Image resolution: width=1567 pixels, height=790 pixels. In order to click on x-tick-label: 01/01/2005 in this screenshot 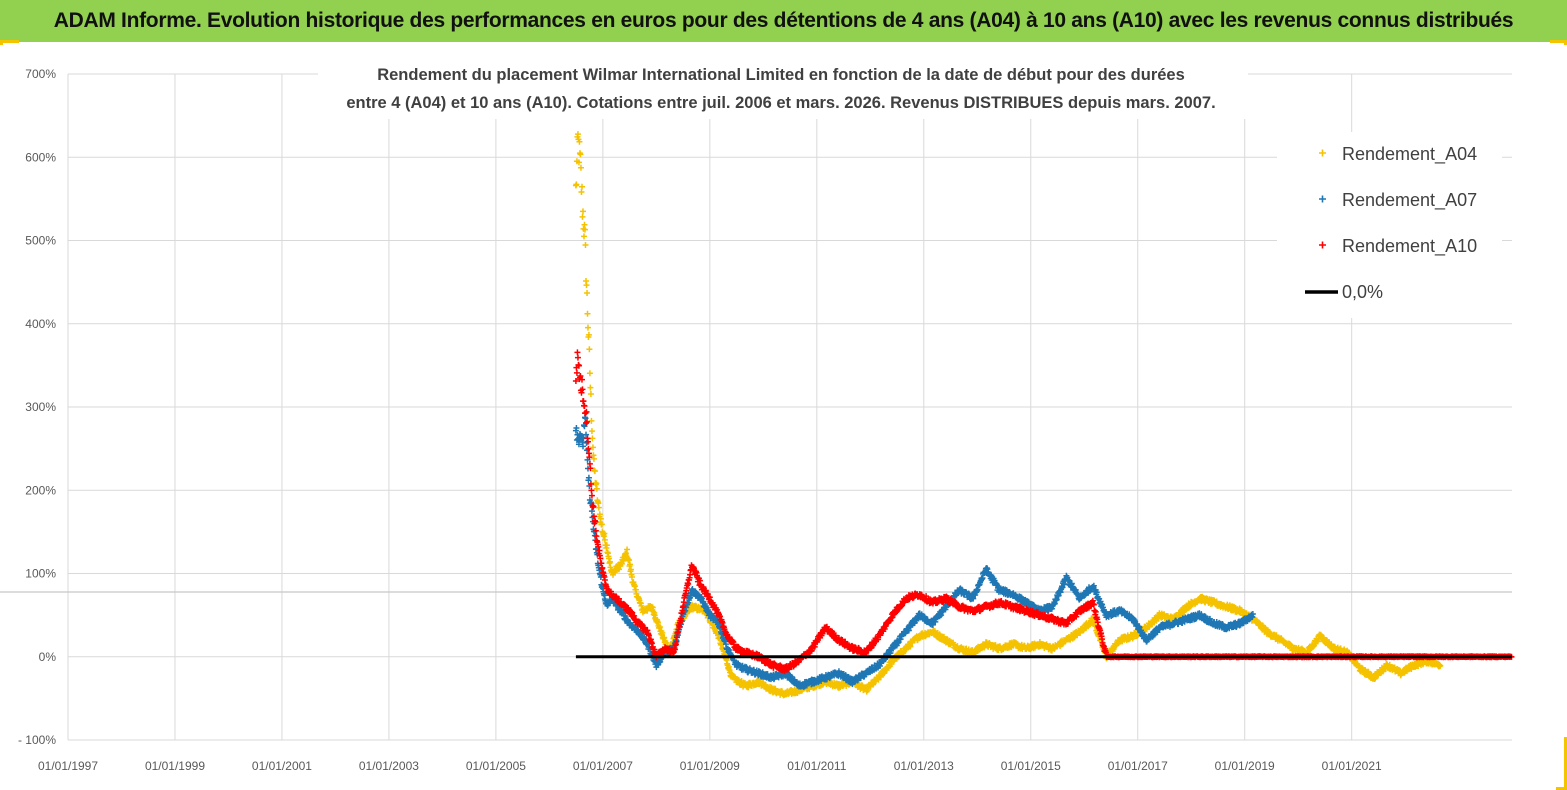, I will do `click(496, 766)`.